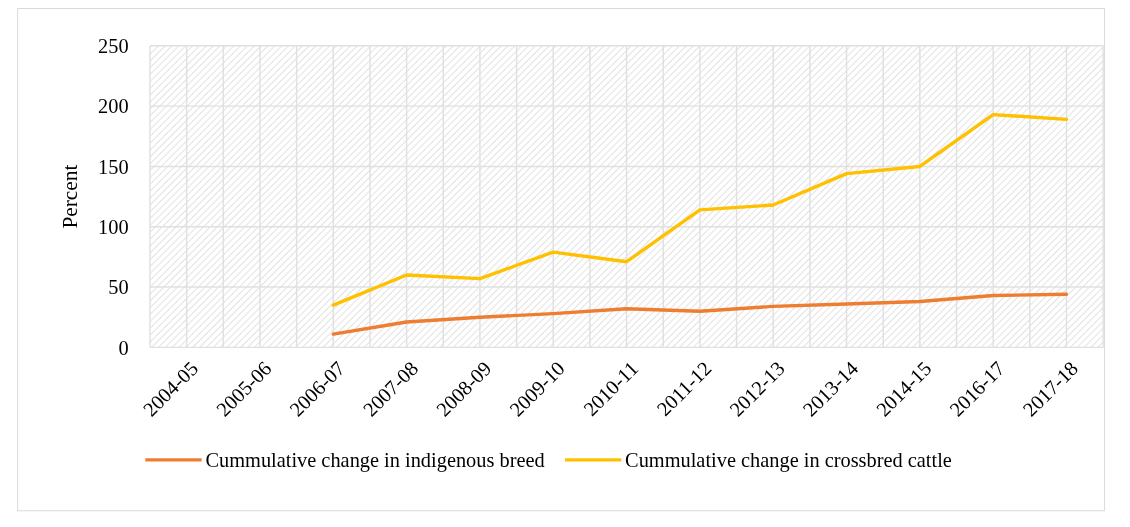 Image resolution: width=1130 pixels, height=527 pixels. Describe the element at coordinates (788, 460) in the screenshot. I see `legend-label: Cummulative change in crossbred cattle` at that location.